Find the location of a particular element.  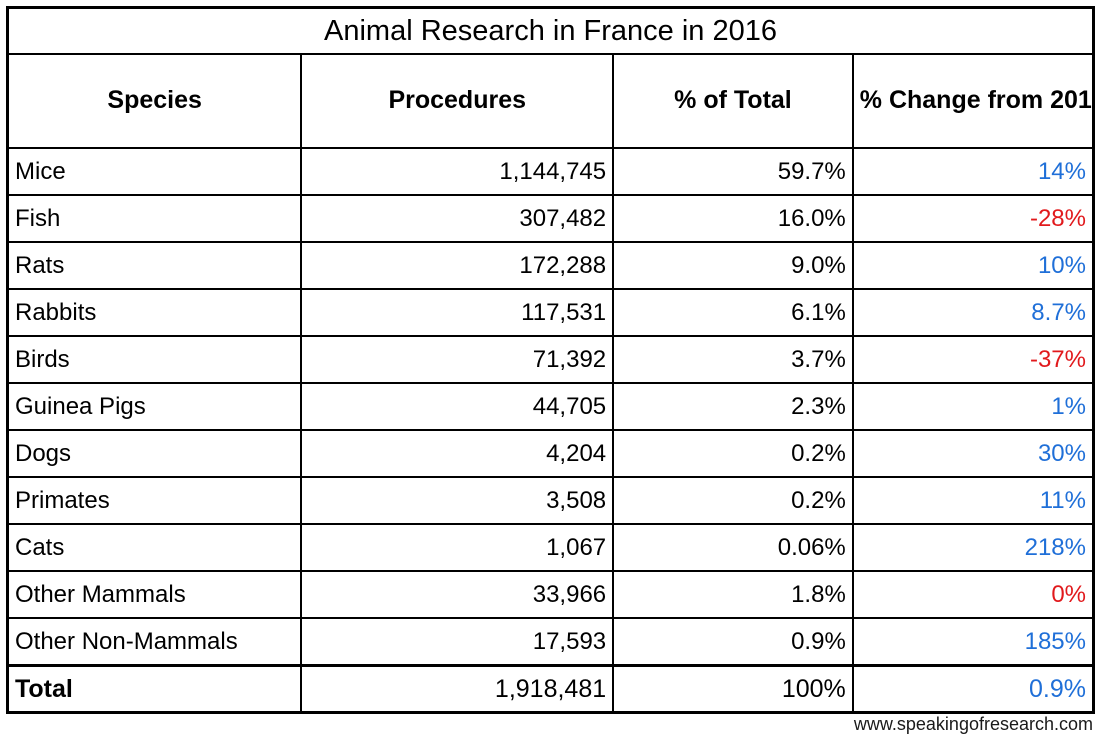

pct-change-cell: -28% is located at coordinates (973, 218).